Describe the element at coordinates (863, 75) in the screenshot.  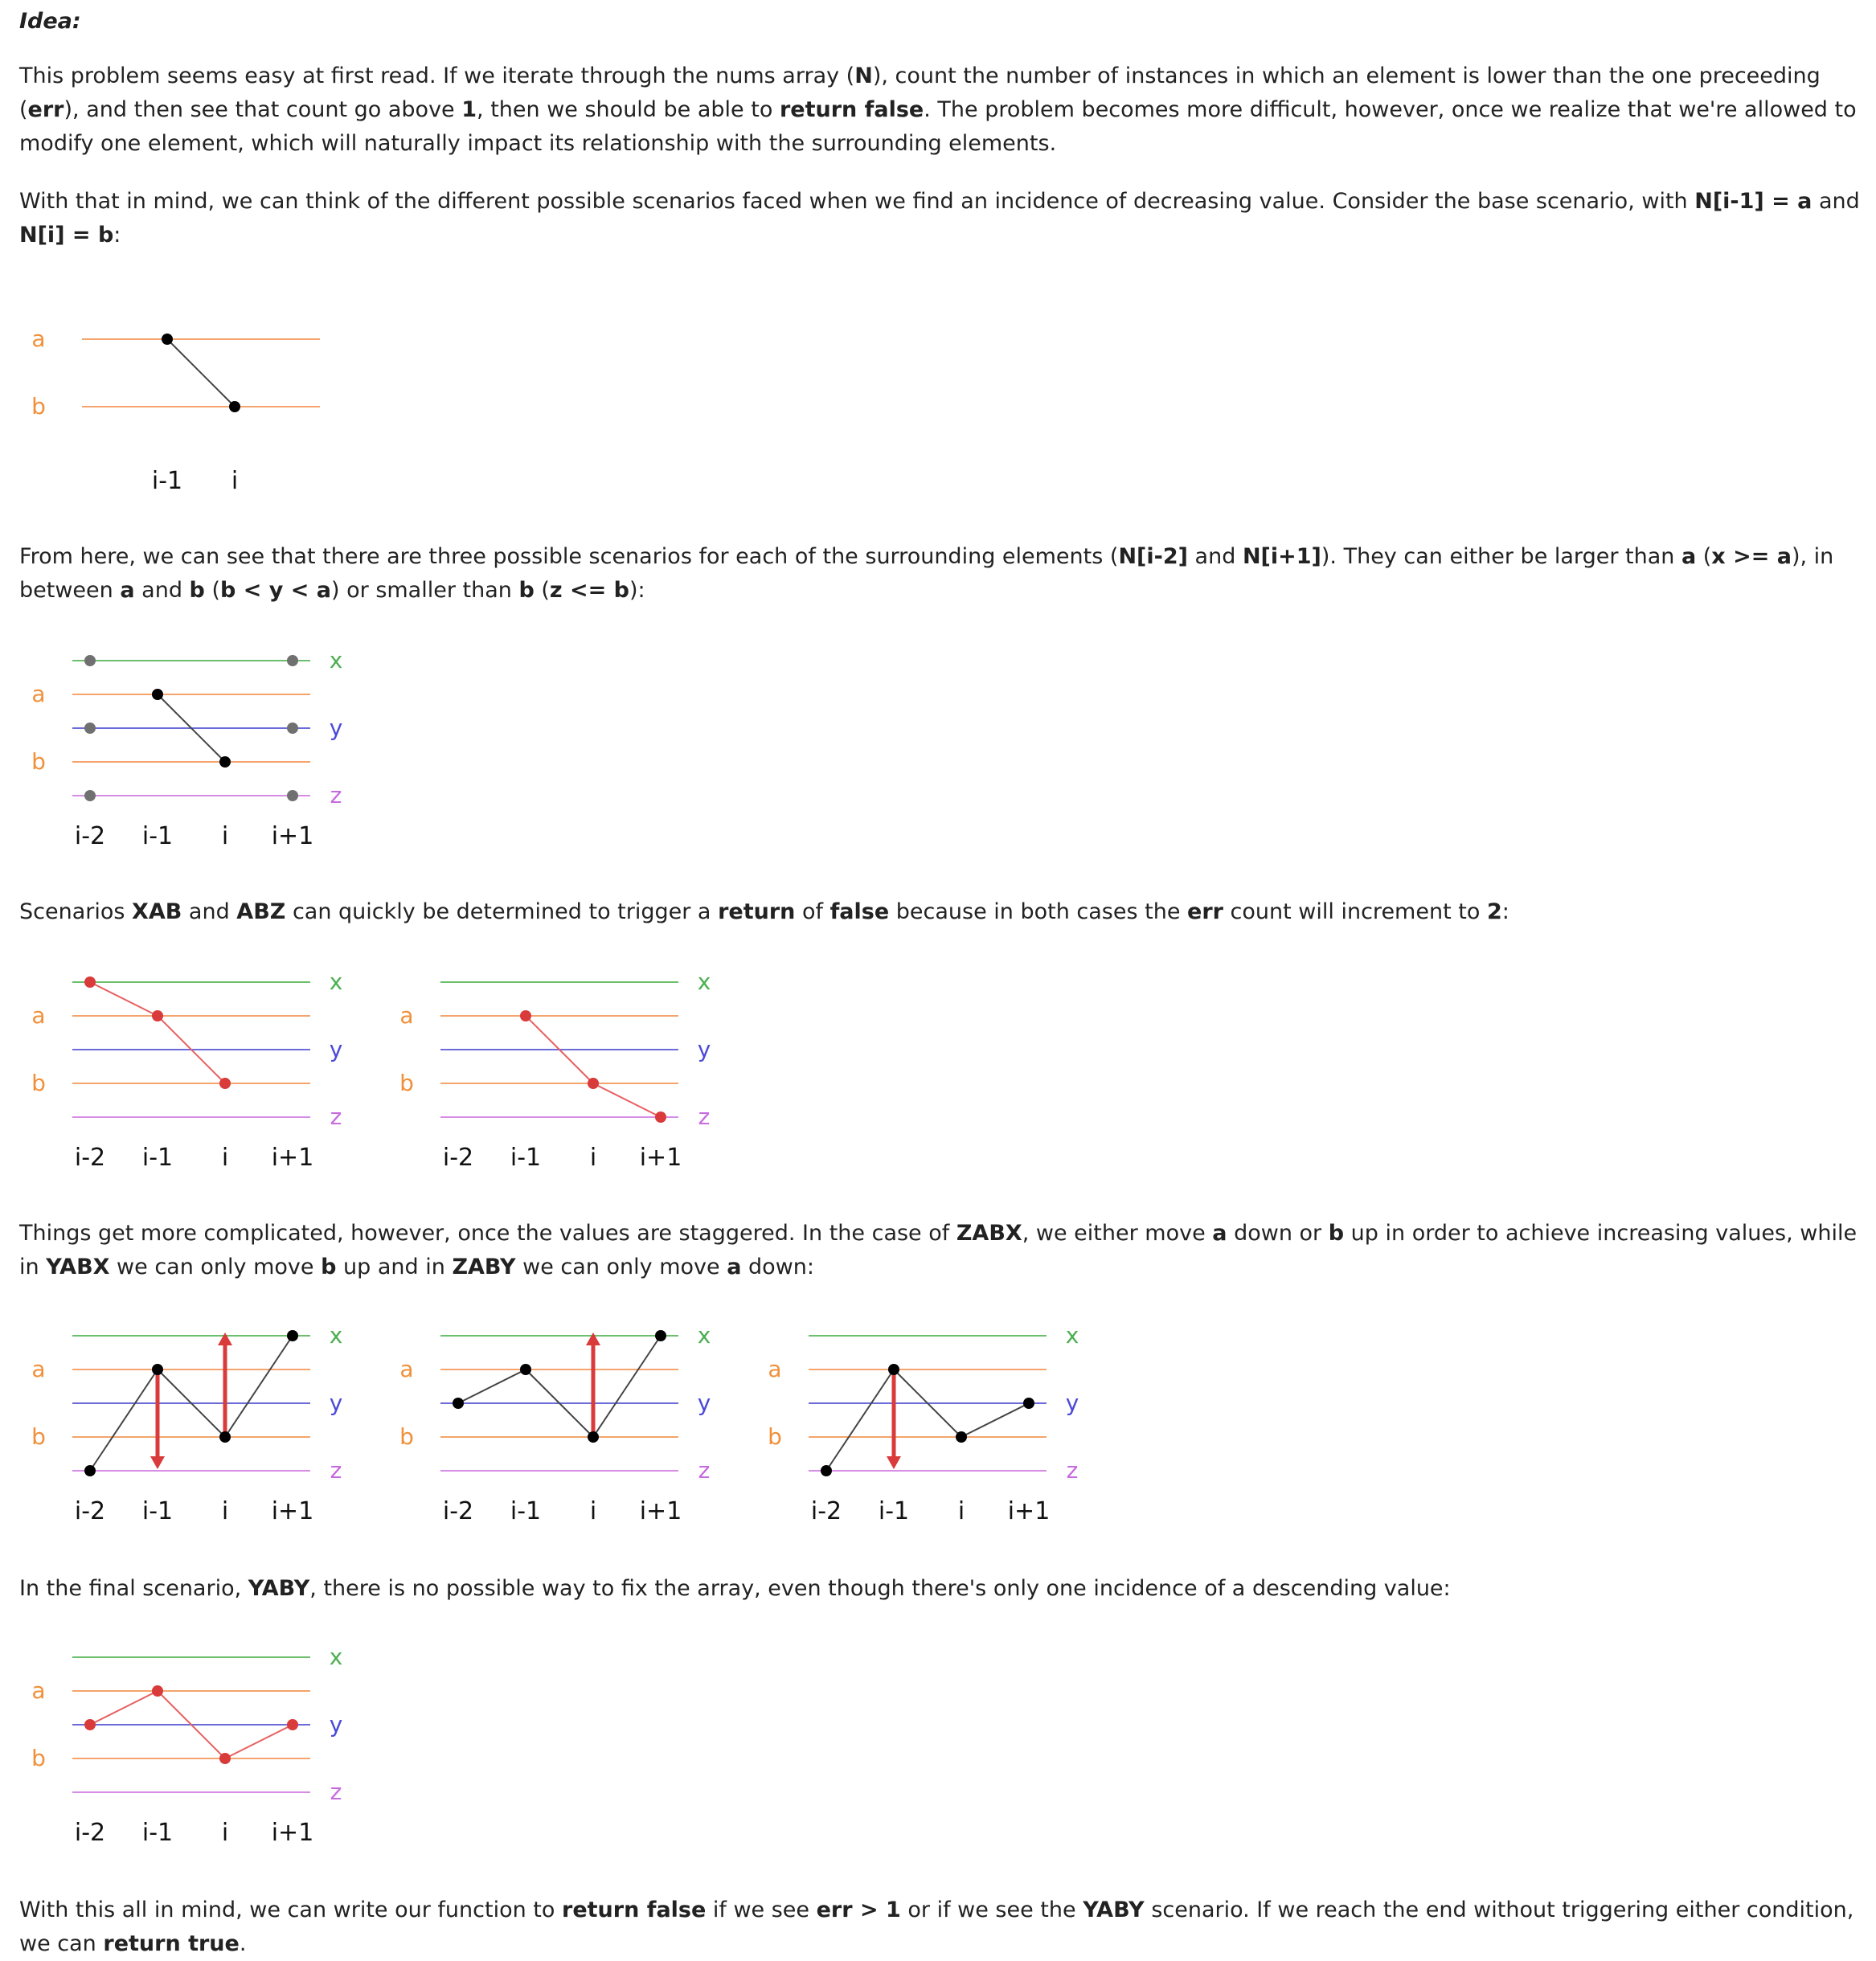
I see `bold-text: N` at that location.